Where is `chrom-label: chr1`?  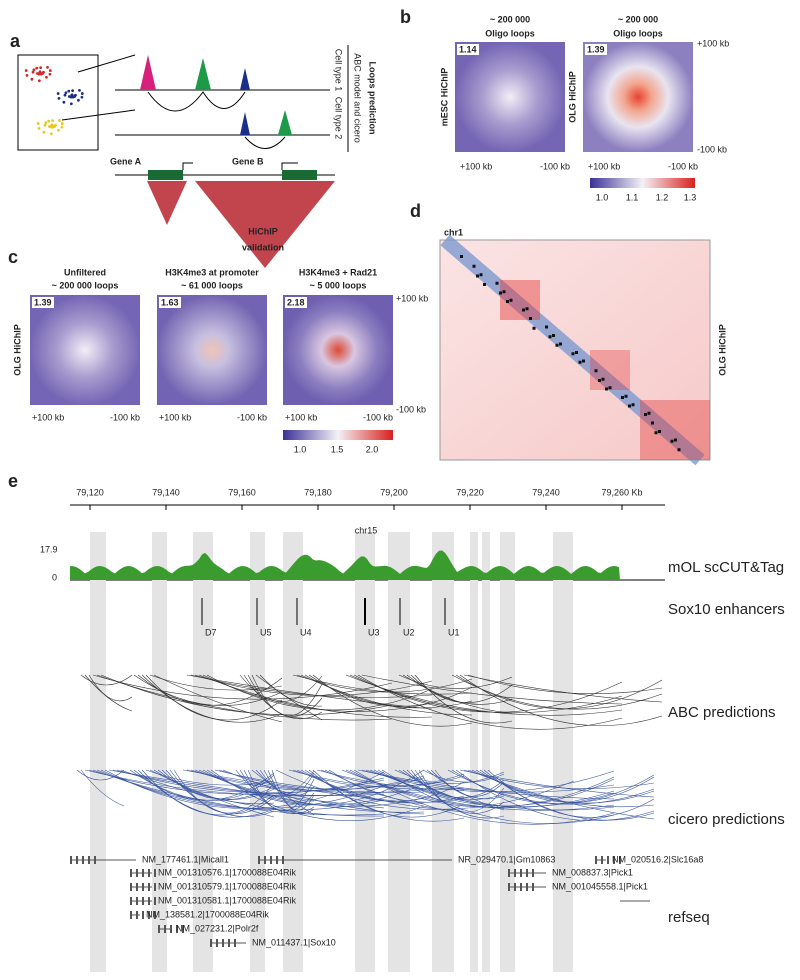
chrom-label: chr1 is located at coordinates (453, 232).